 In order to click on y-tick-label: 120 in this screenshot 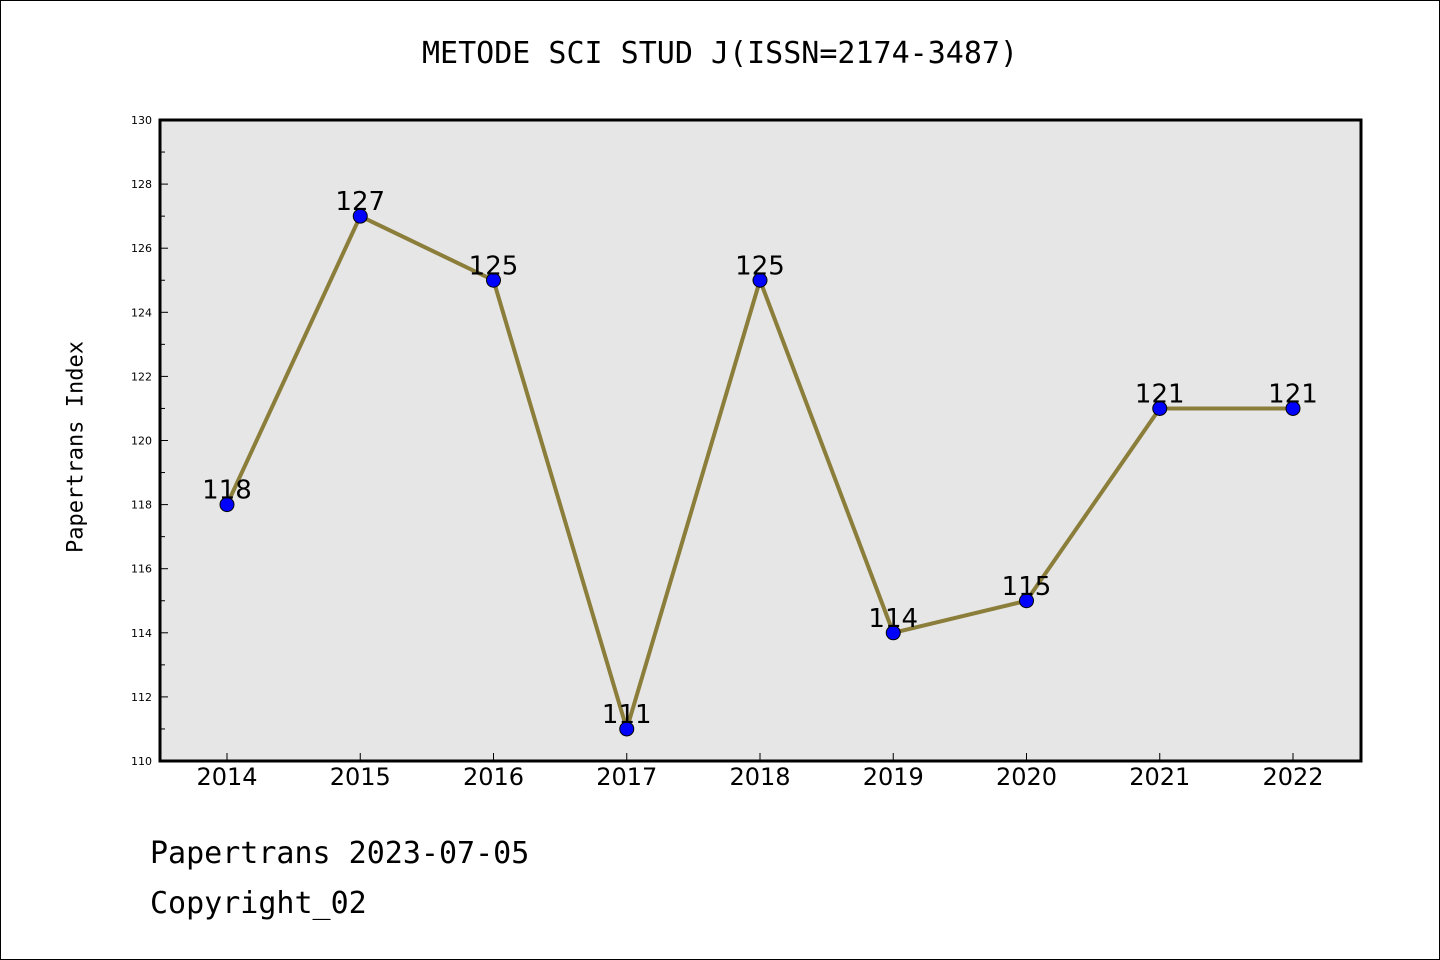, I will do `click(141, 441)`.